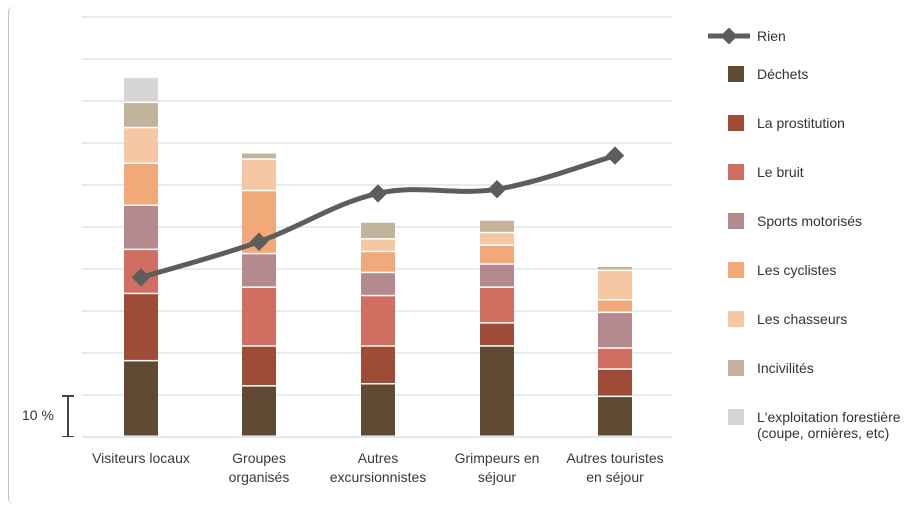 The image size is (917, 511). I want to click on scale-bar, so click(68, 416).